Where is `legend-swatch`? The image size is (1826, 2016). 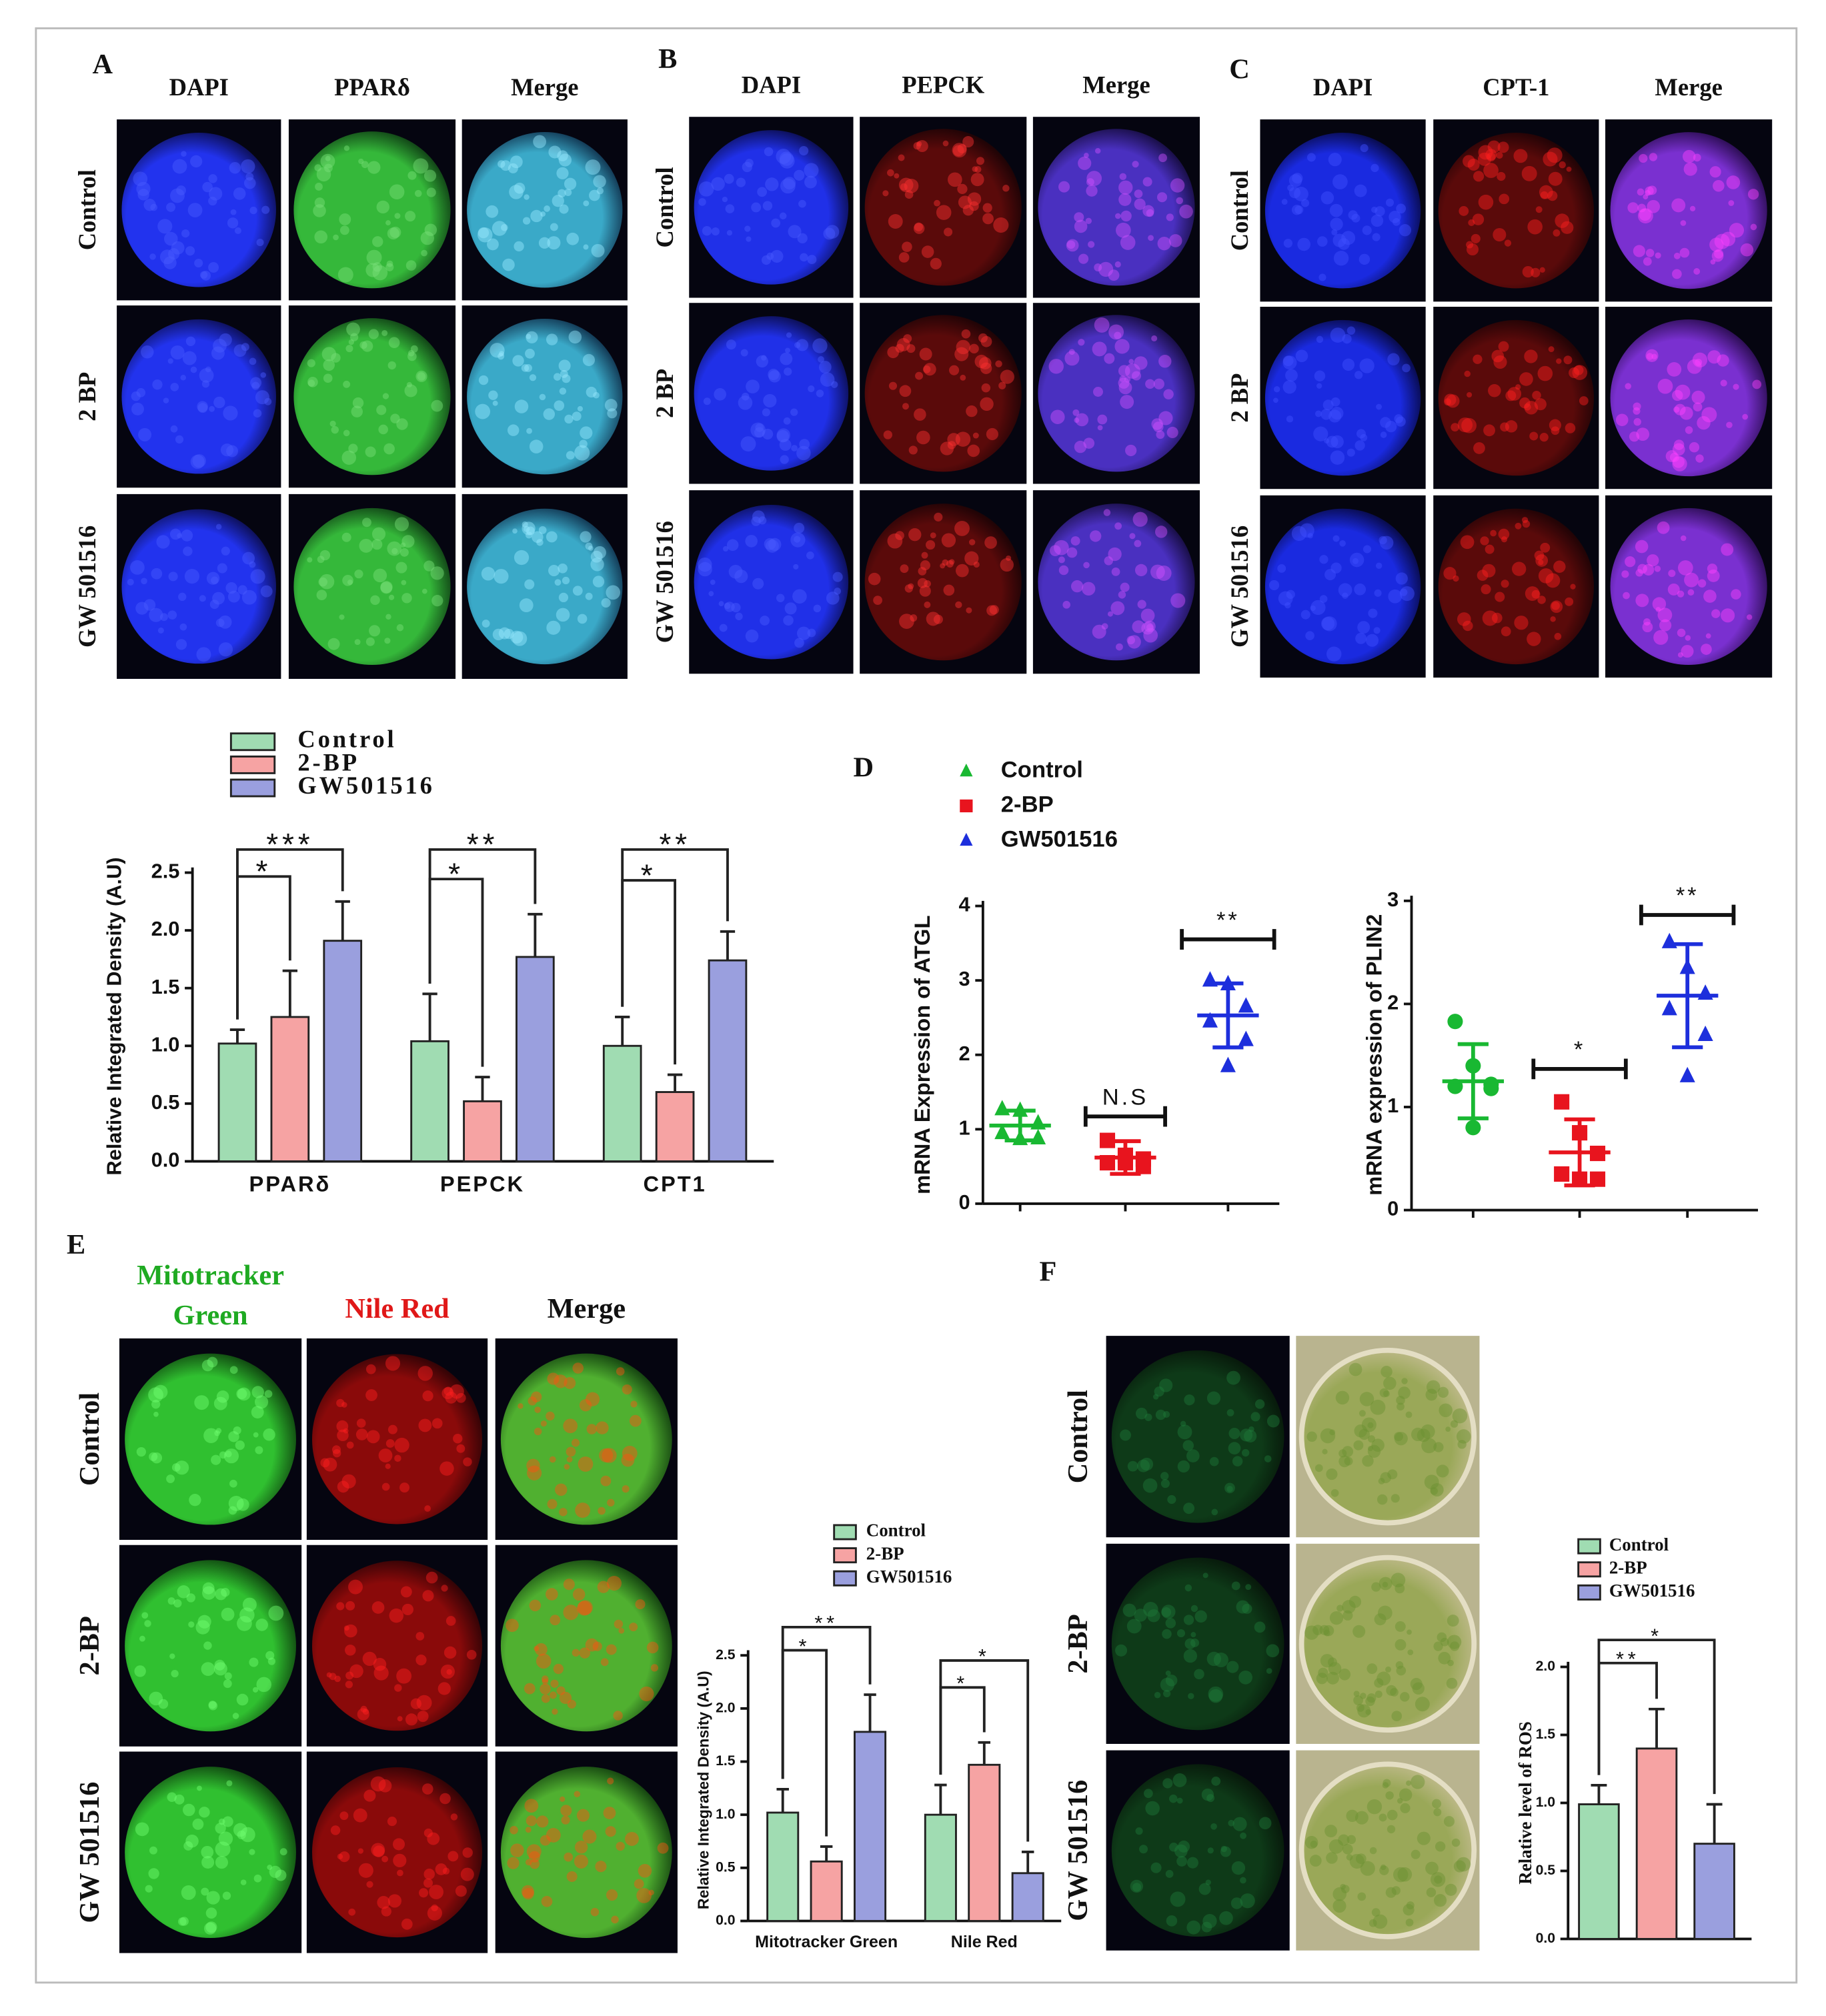 legend-swatch is located at coordinates (845, 1578).